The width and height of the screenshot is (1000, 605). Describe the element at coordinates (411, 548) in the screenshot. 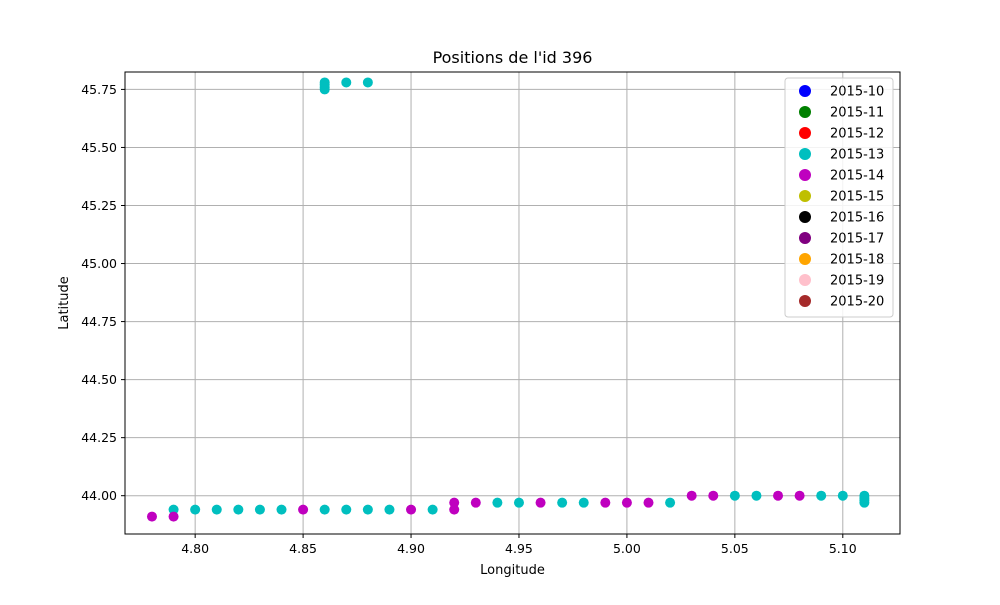

I see `x-tick-label: 4.90` at that location.